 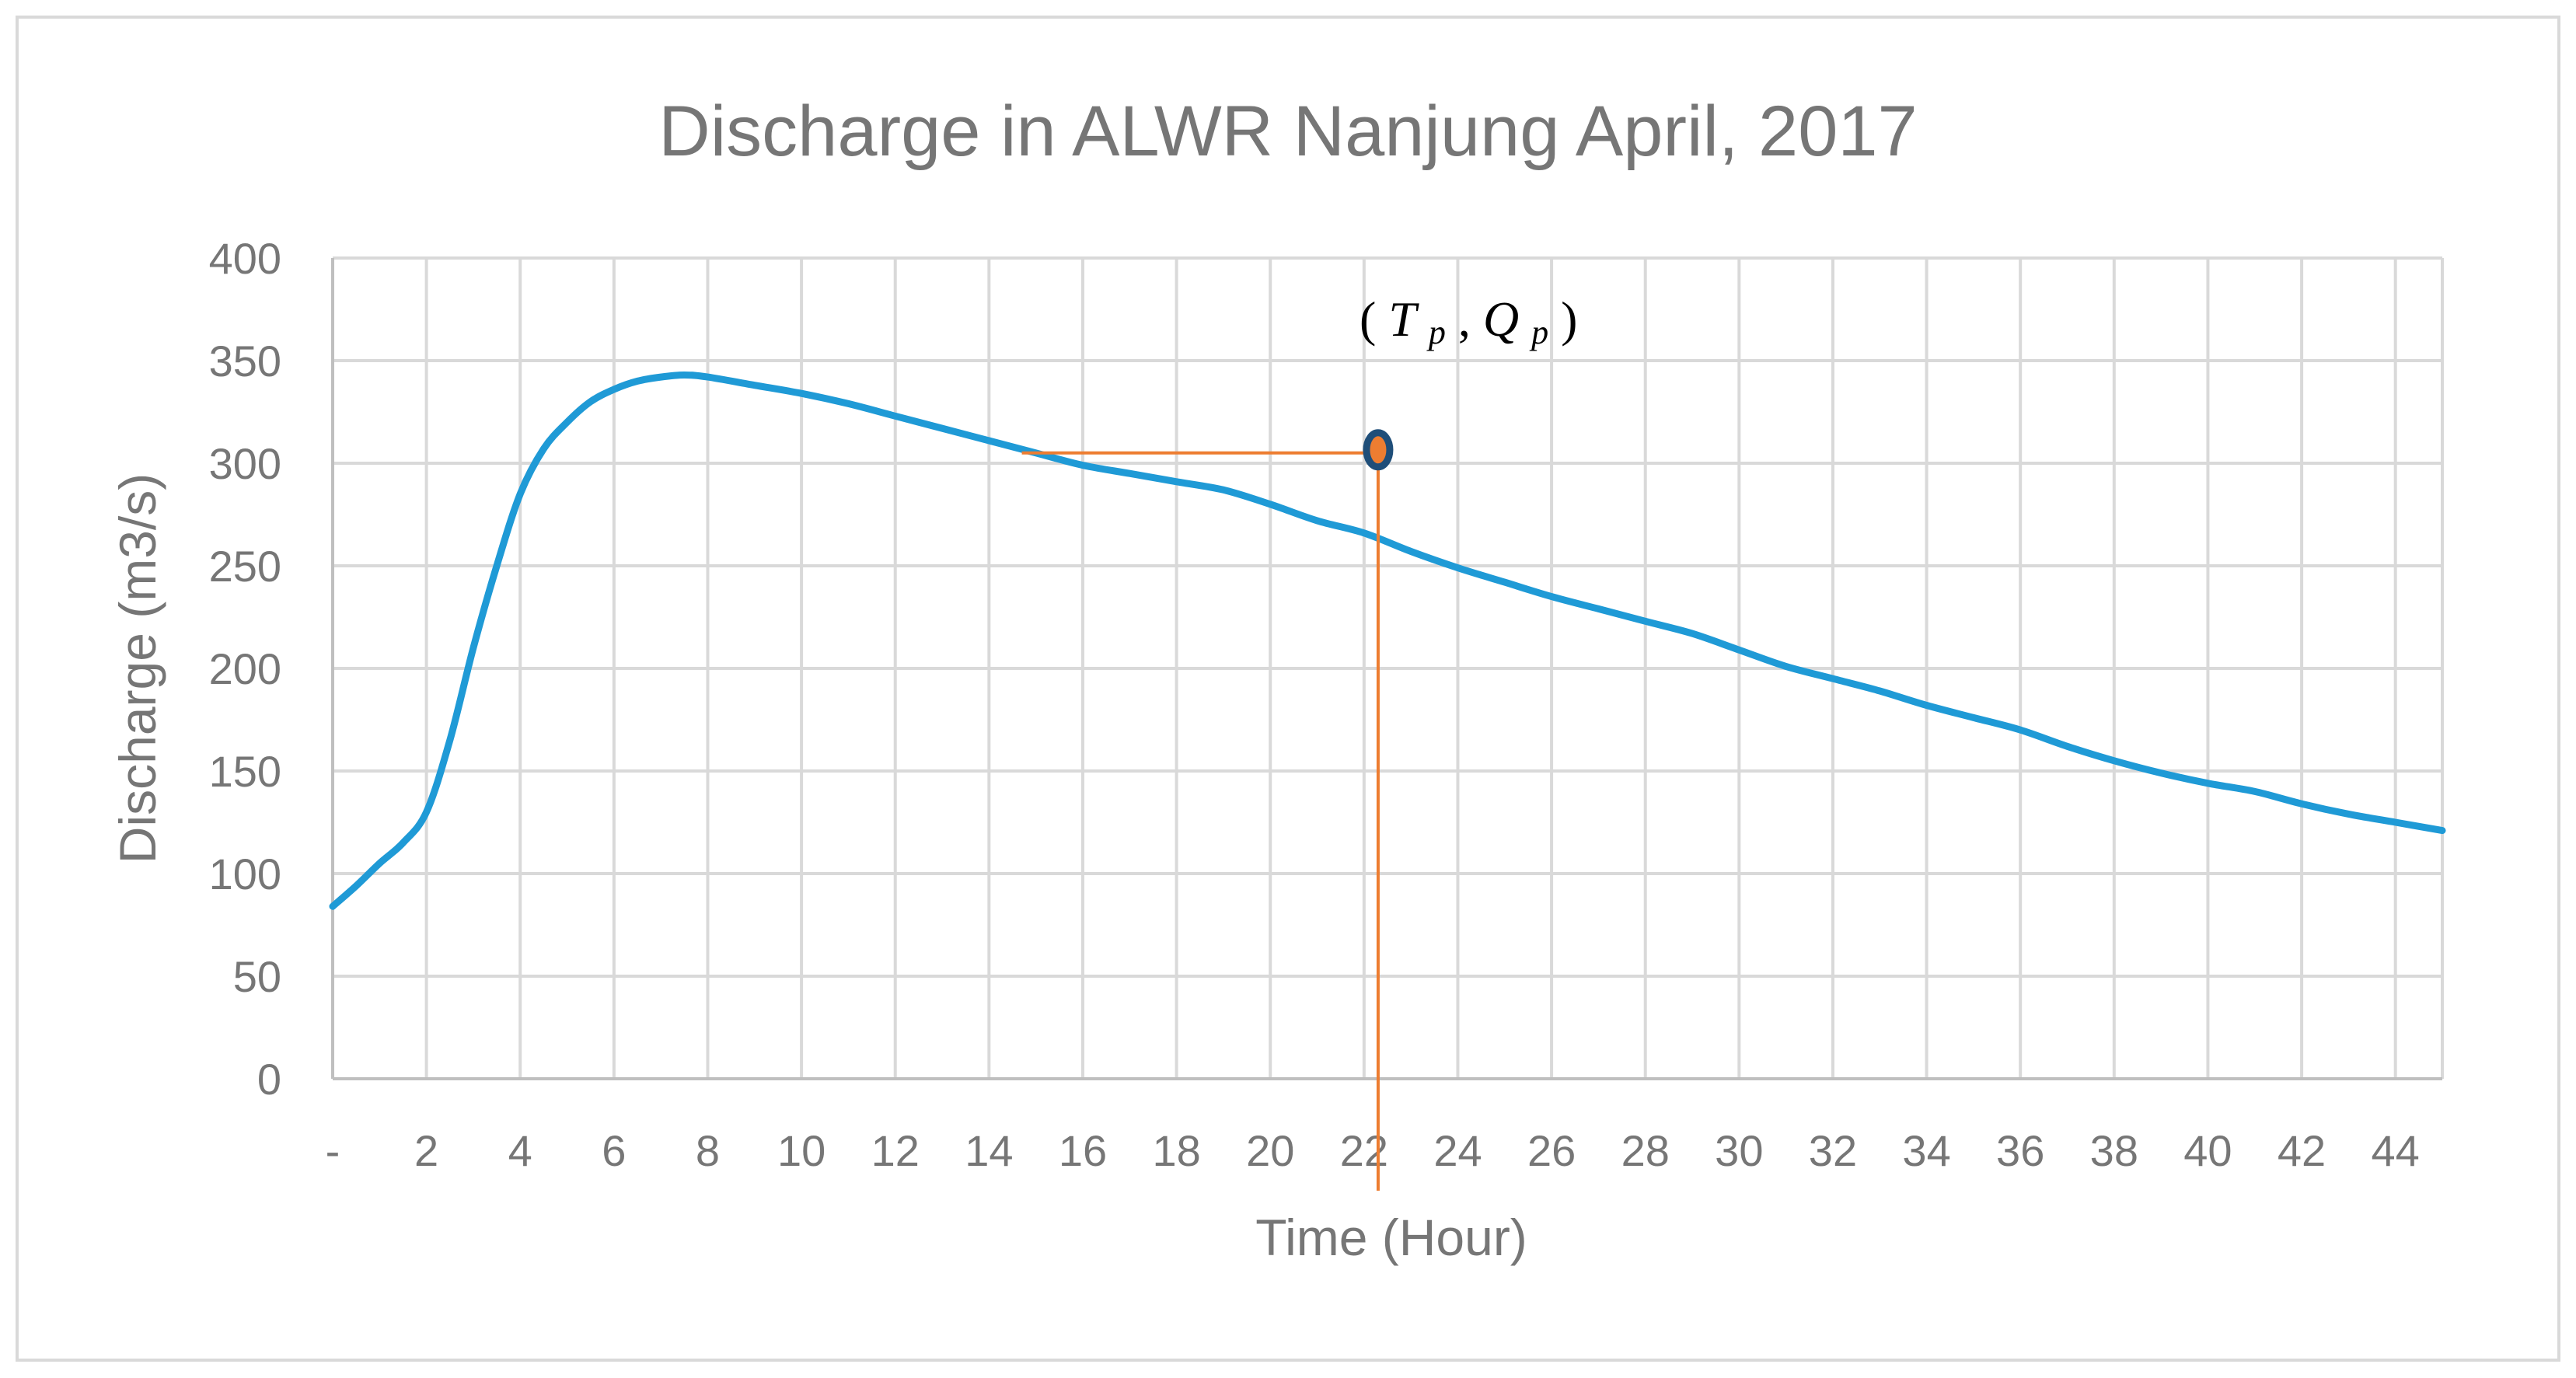 What do you see at coordinates (1552, 1150) in the screenshot?
I see `x-tick-label: 26` at bounding box center [1552, 1150].